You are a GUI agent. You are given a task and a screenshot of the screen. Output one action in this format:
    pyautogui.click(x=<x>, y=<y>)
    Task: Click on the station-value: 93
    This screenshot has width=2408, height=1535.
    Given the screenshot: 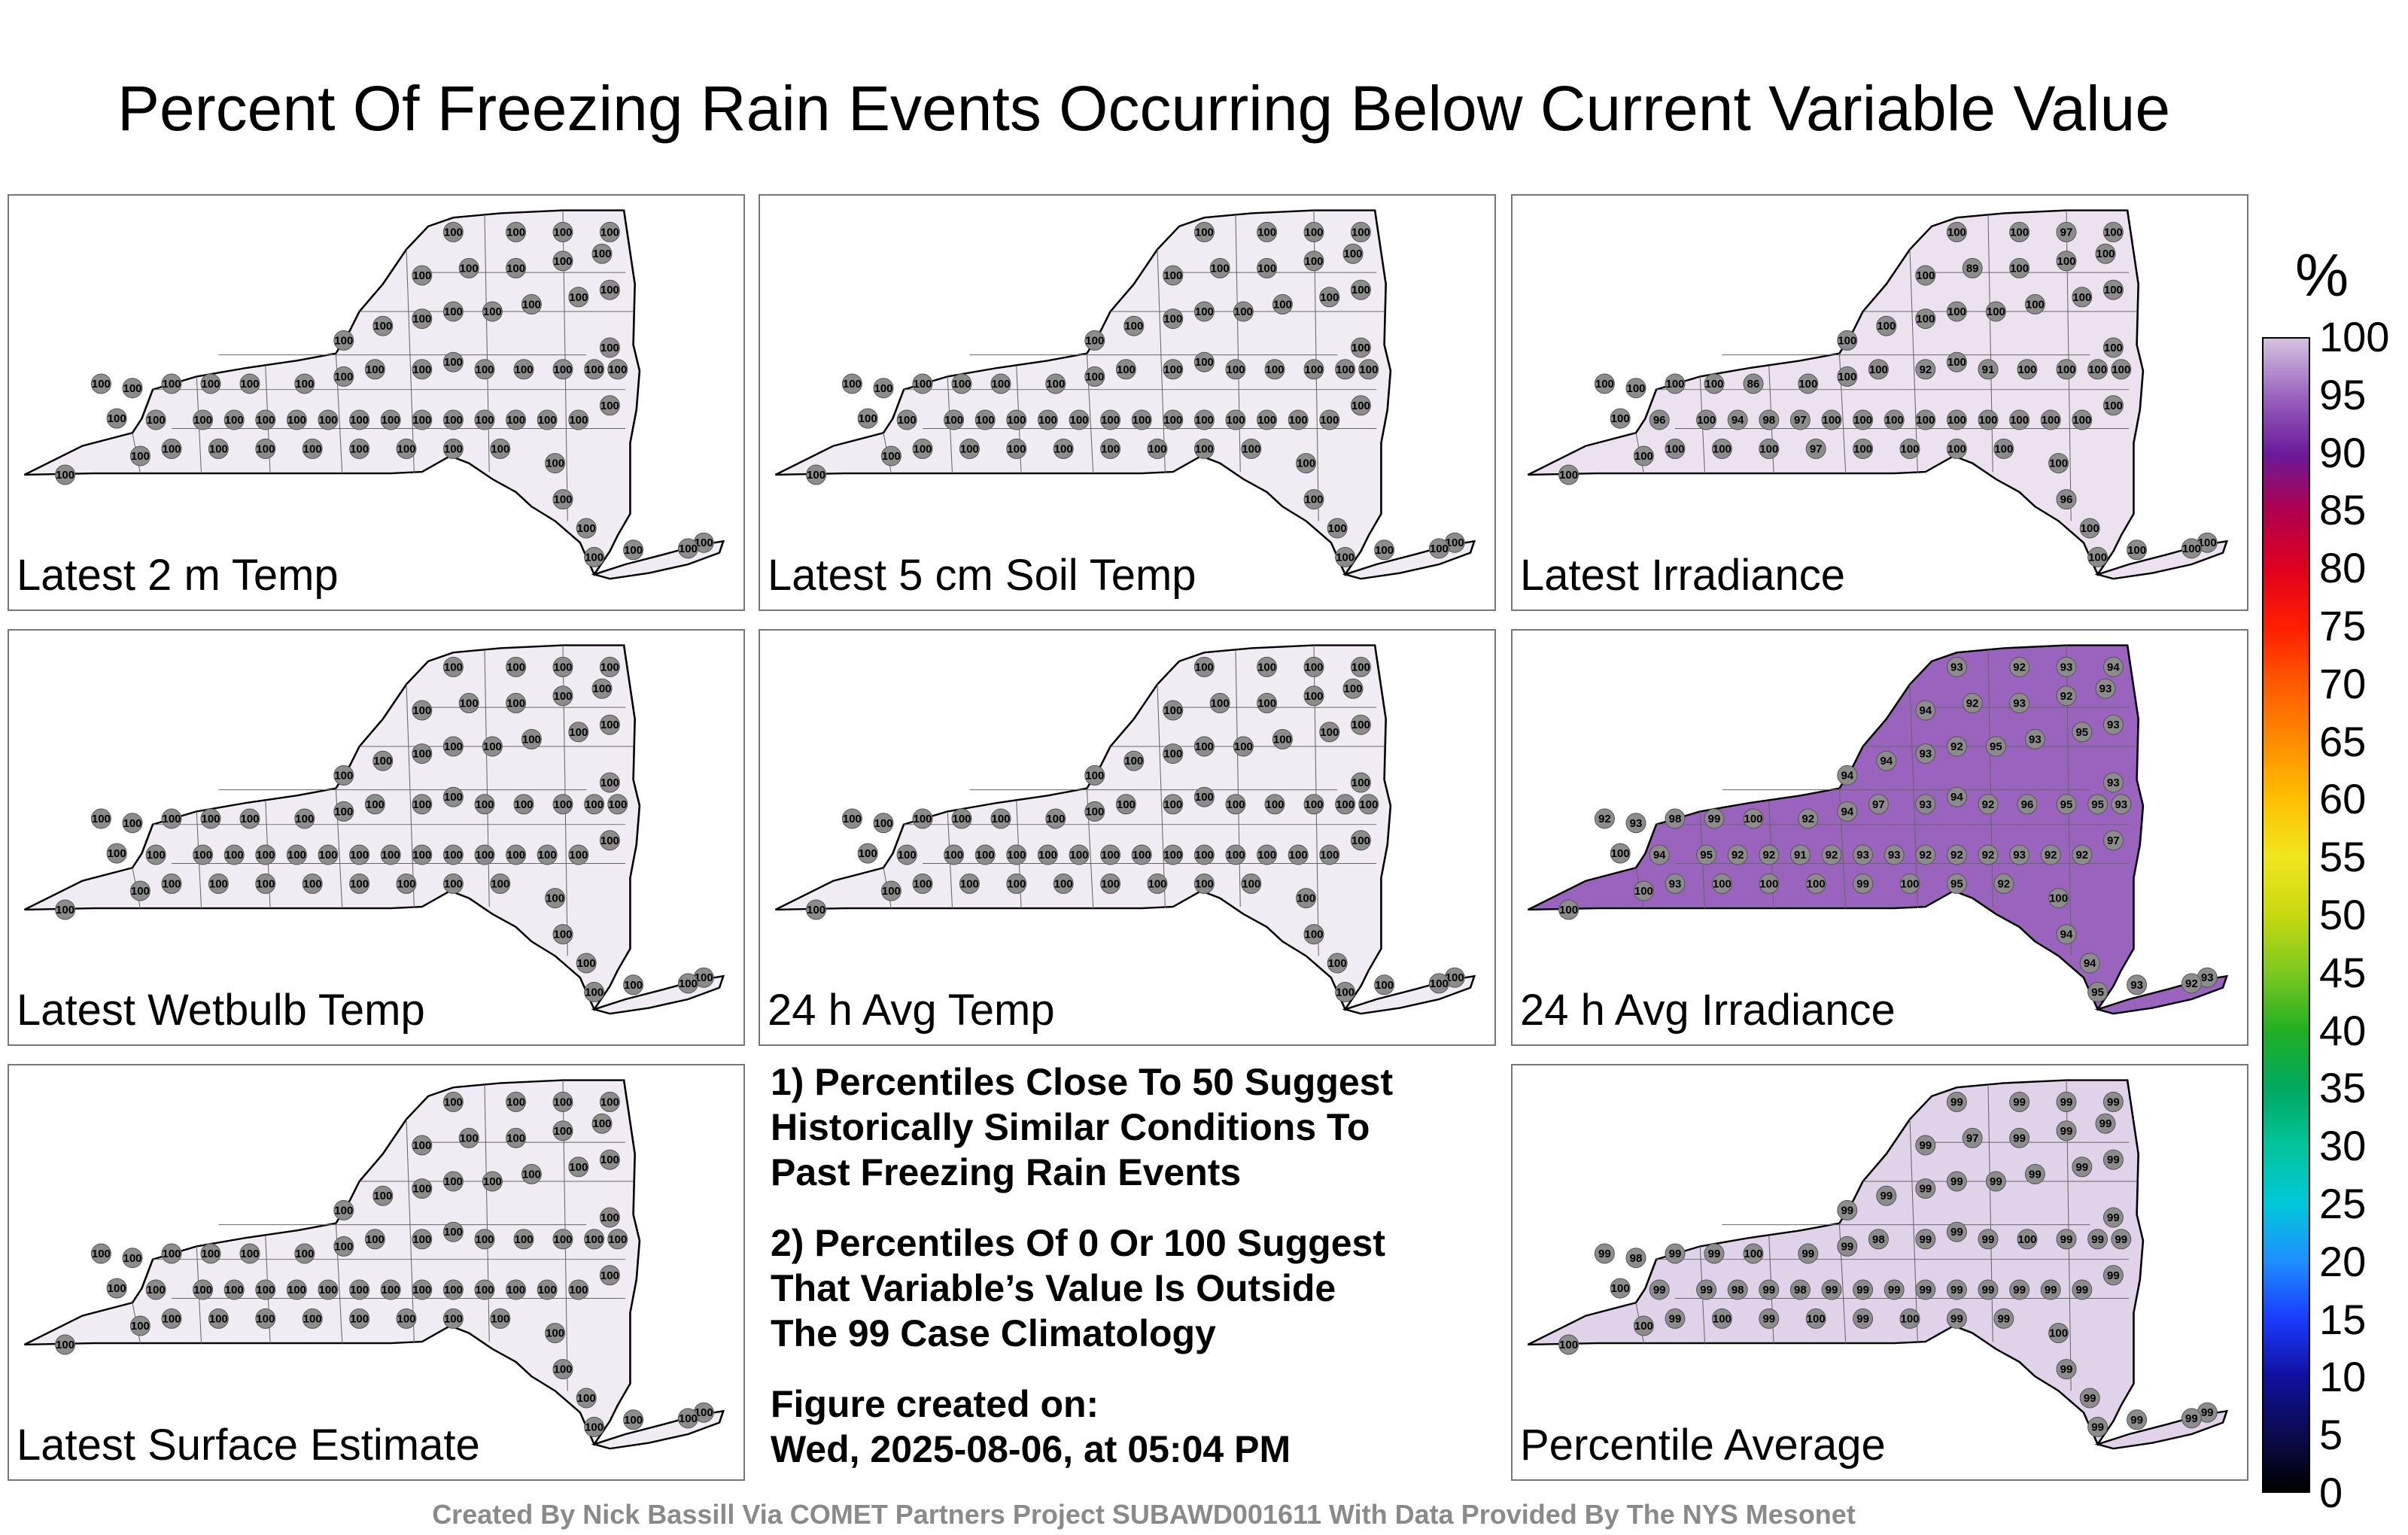 What is the action you would take?
    pyautogui.click(x=2019, y=855)
    